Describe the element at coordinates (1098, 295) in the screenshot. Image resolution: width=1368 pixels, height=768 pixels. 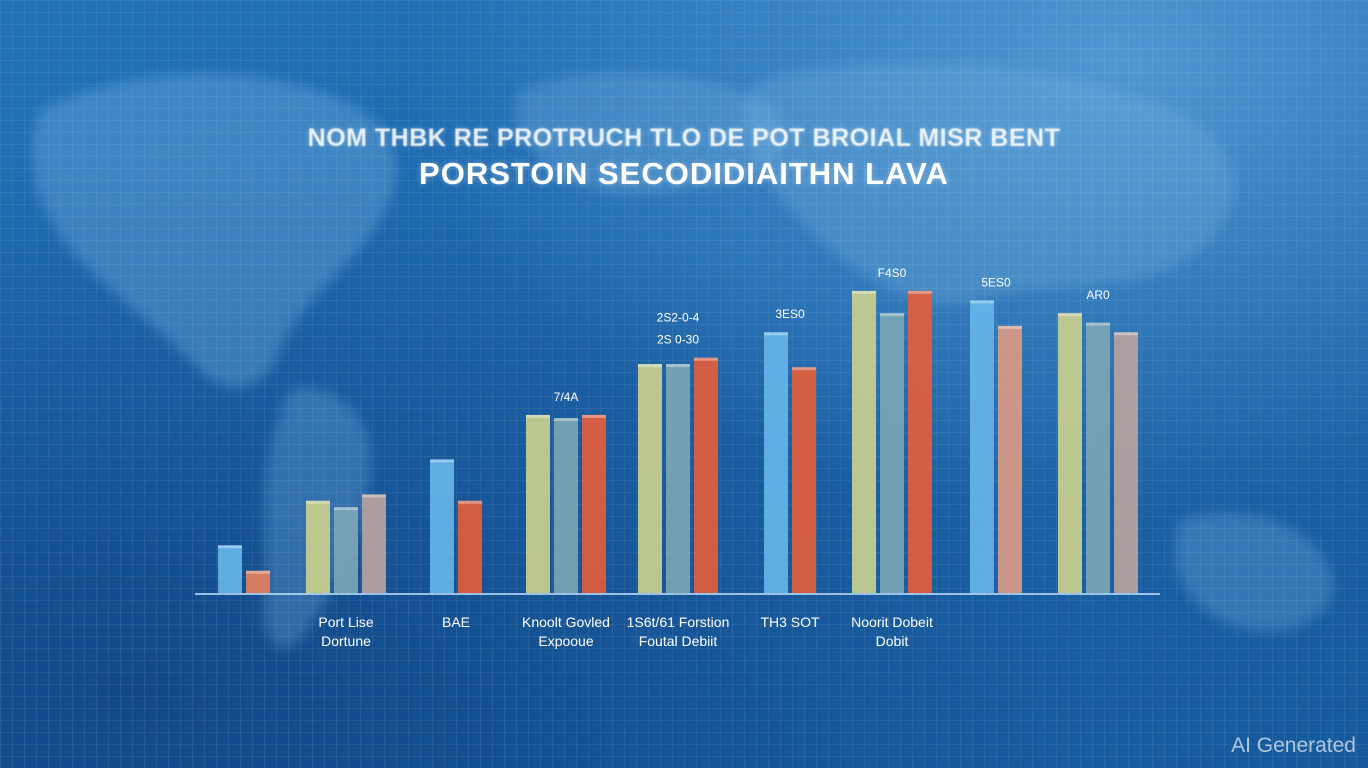
I see `data-label: AR0` at that location.